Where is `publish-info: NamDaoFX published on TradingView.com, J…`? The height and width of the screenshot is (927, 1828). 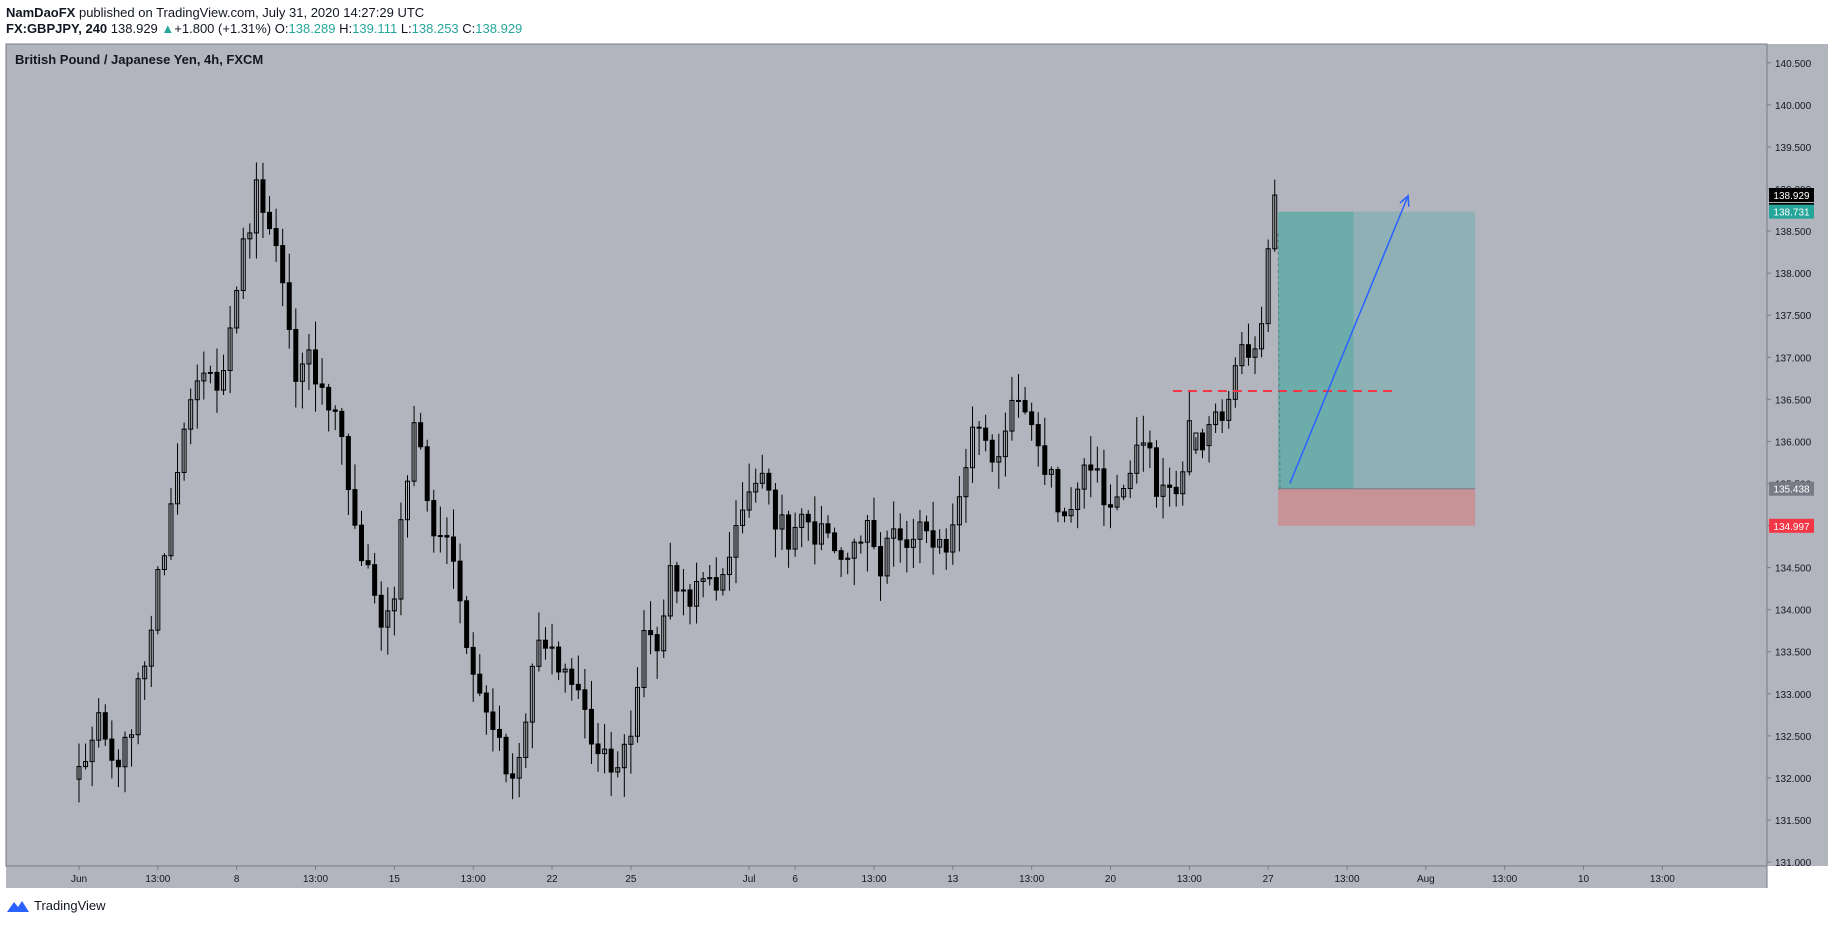 publish-info: NamDaoFX published on TradingView.com, J… is located at coordinates (215, 12).